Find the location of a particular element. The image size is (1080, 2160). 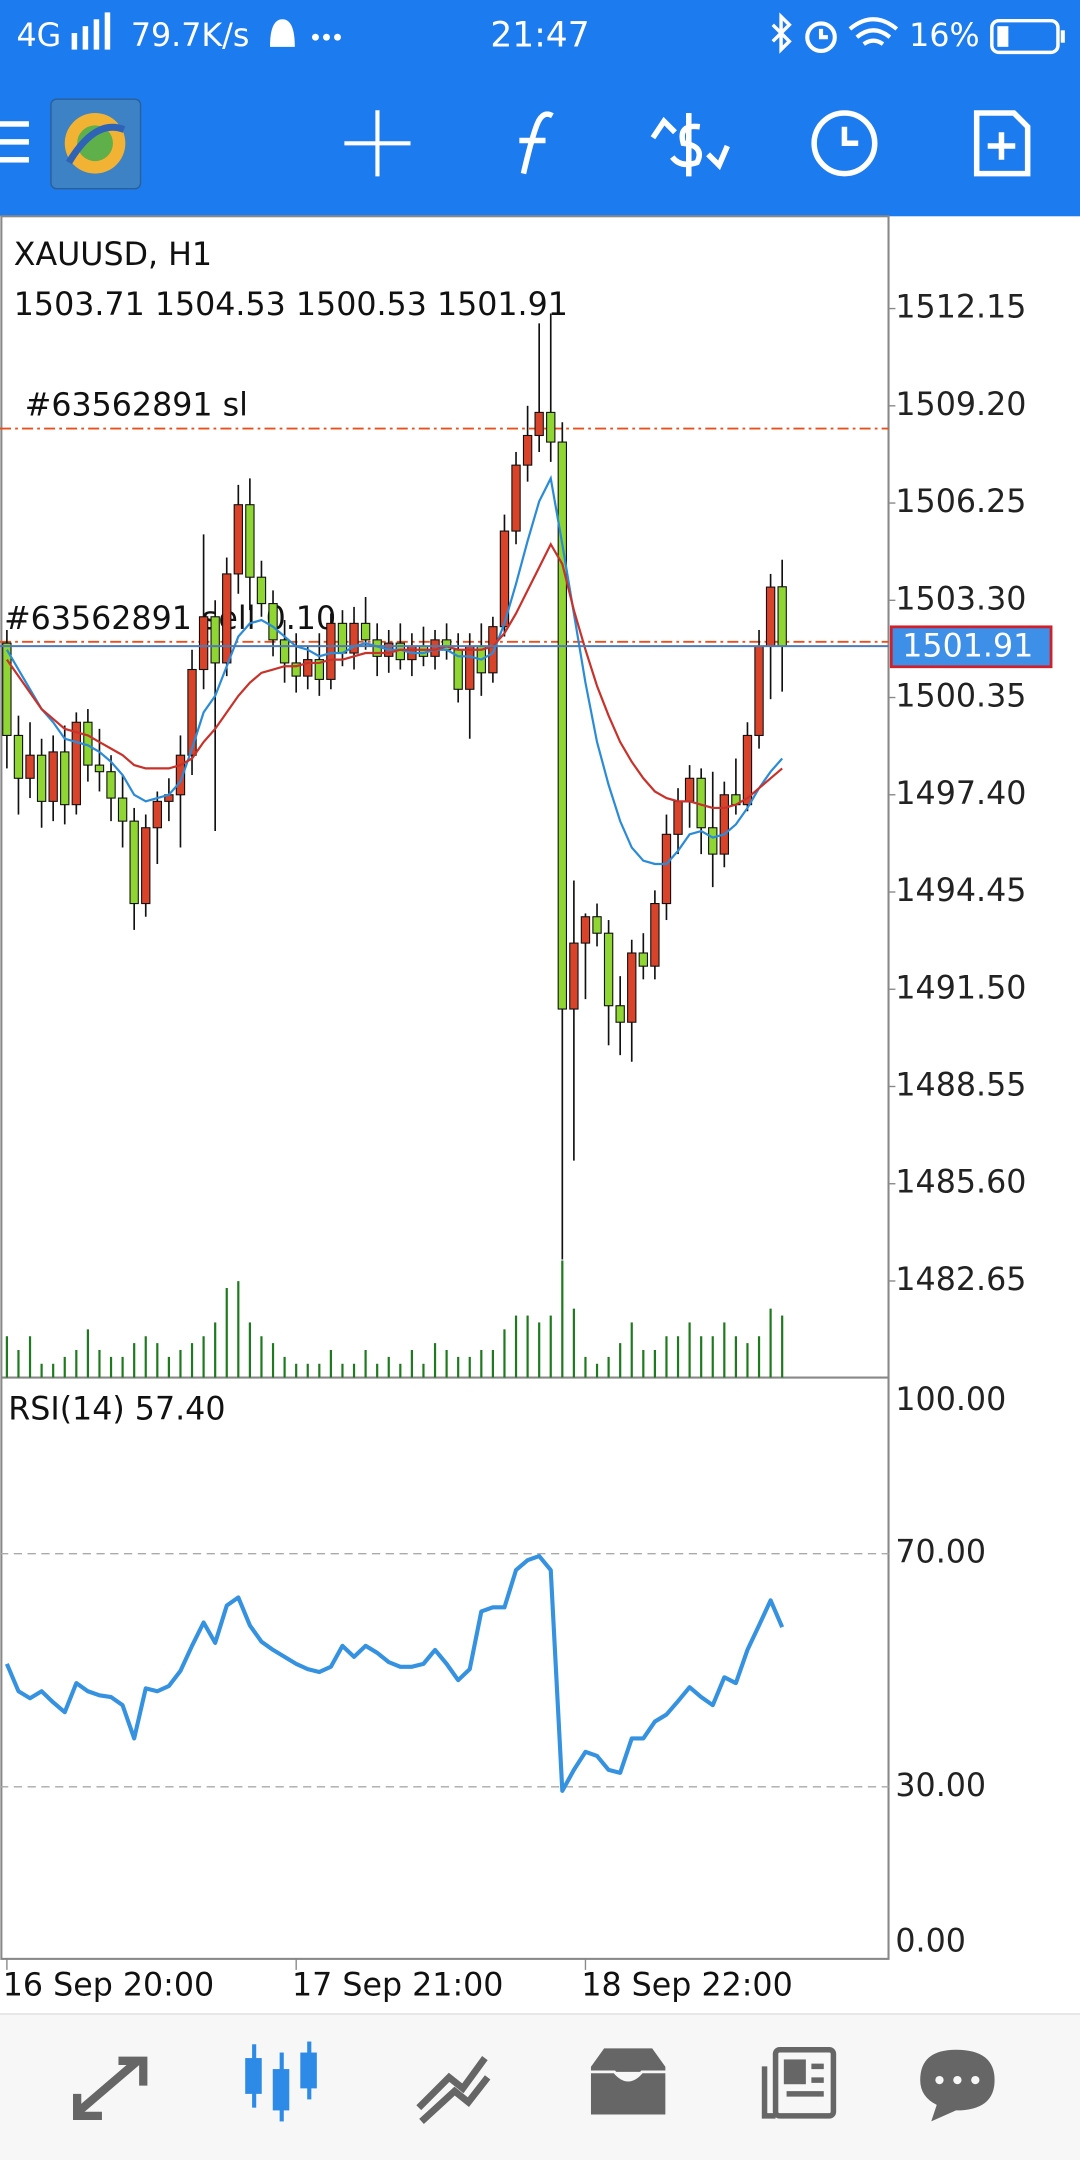

trade-tab is located at coordinates (453, 2090).